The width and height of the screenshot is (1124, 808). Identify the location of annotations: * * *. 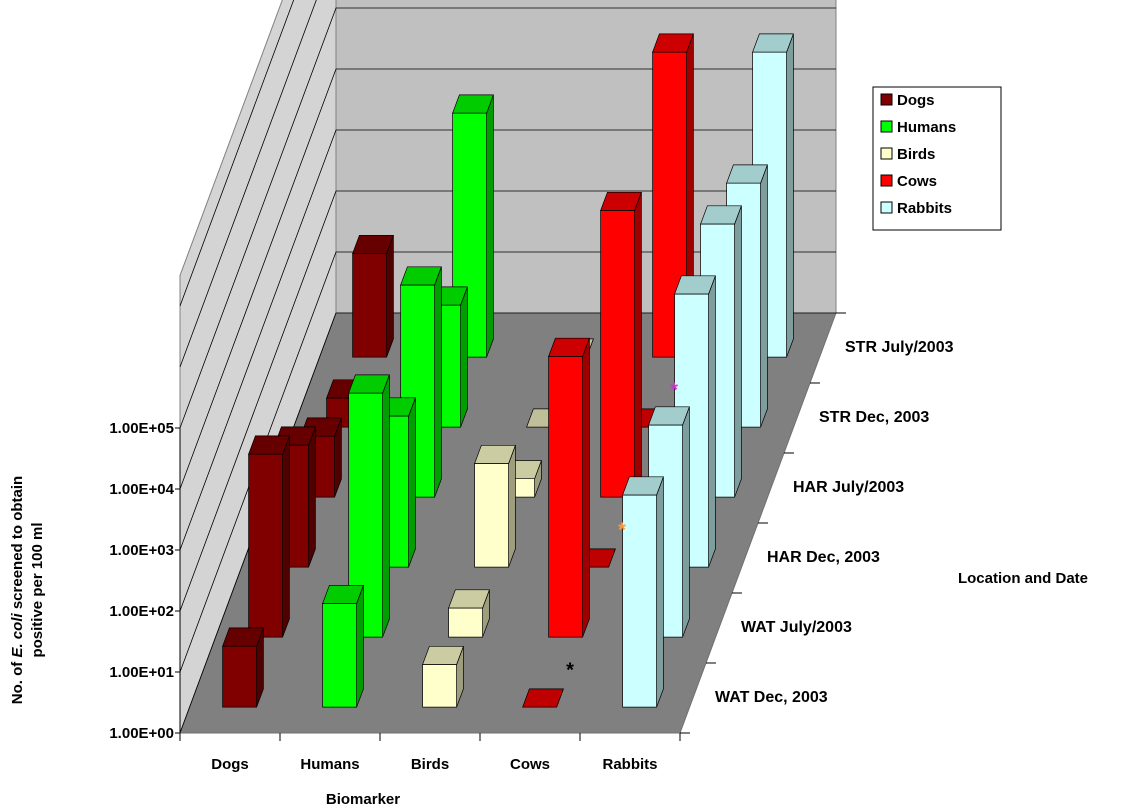
(622, 531).